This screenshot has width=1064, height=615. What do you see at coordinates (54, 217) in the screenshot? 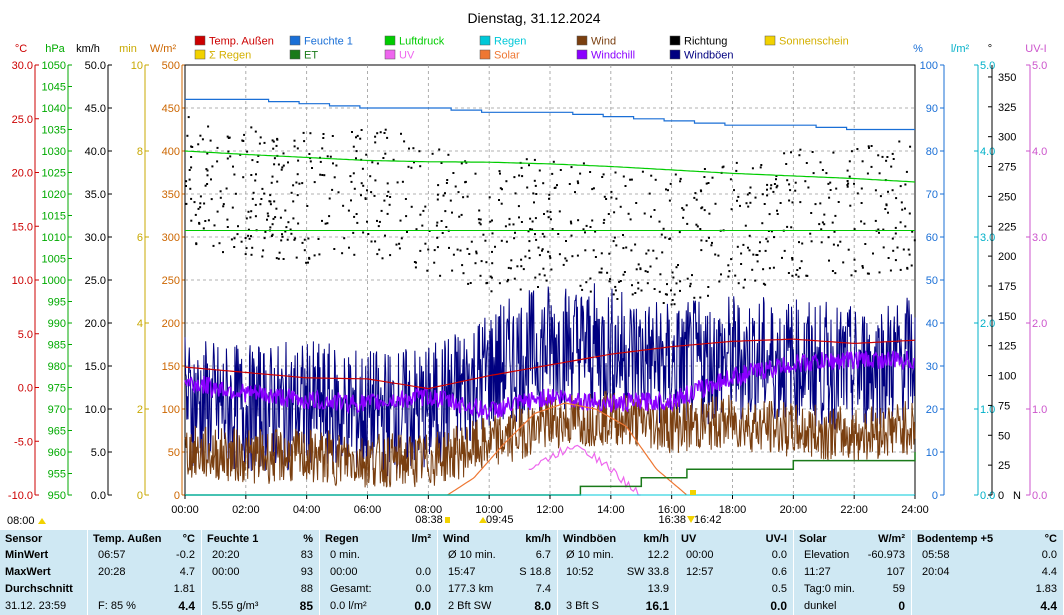
I see `axis-tick-label: 1015` at bounding box center [54, 217].